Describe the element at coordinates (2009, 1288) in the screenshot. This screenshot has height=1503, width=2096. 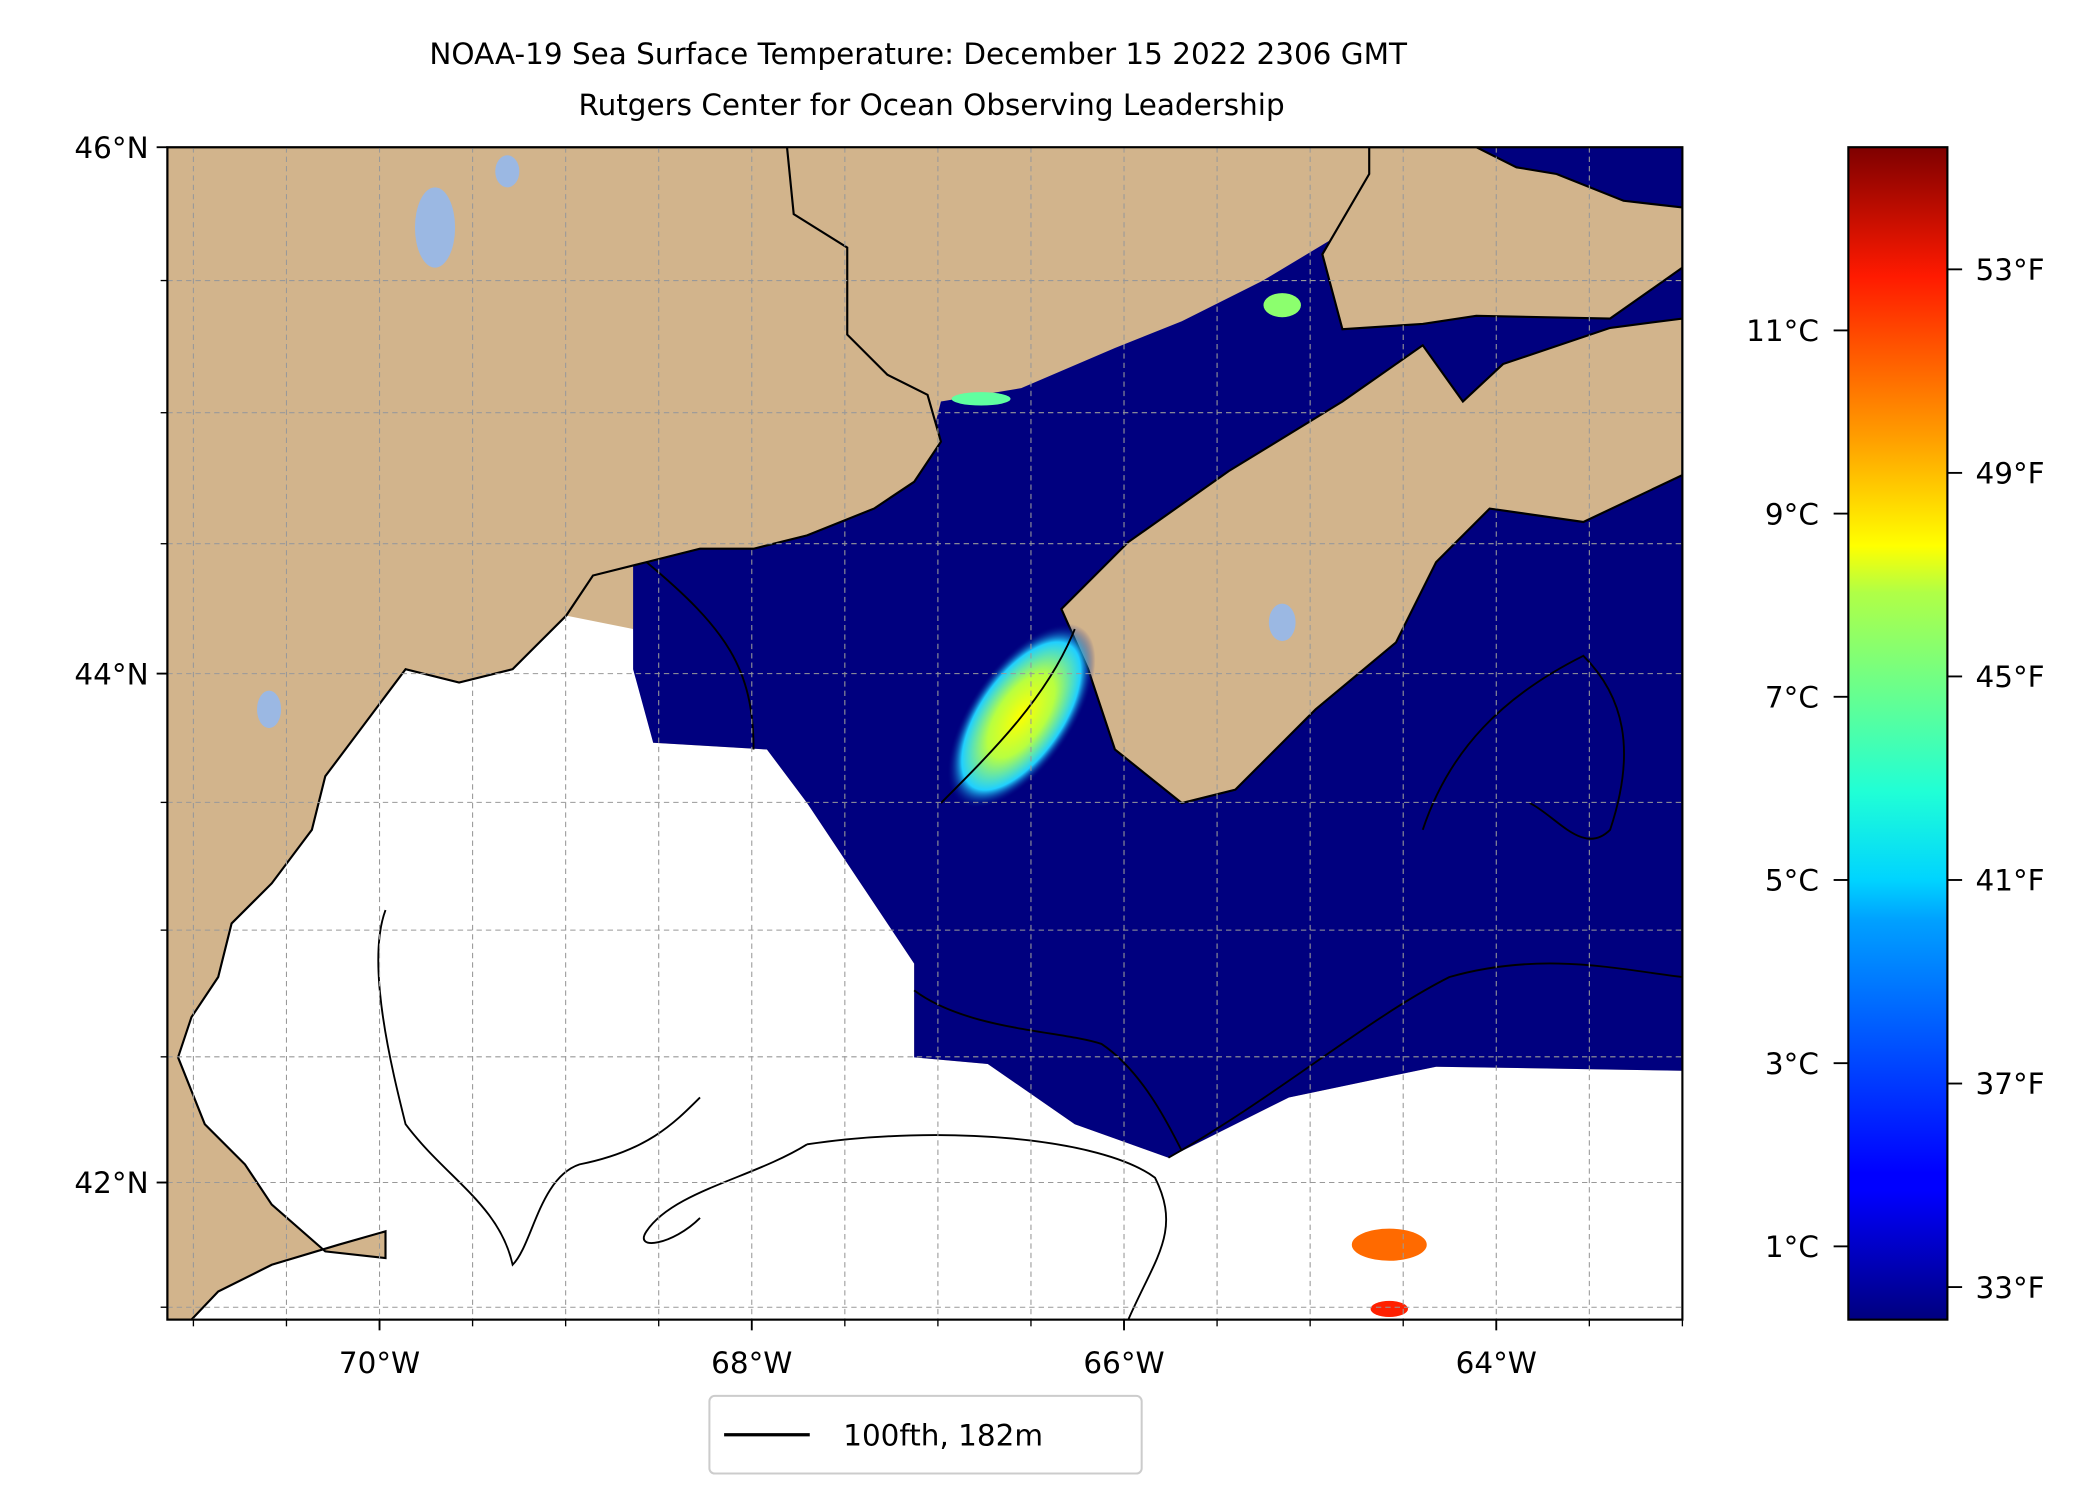
I see `colorbar-fahrenheit-label: 33°F` at that location.